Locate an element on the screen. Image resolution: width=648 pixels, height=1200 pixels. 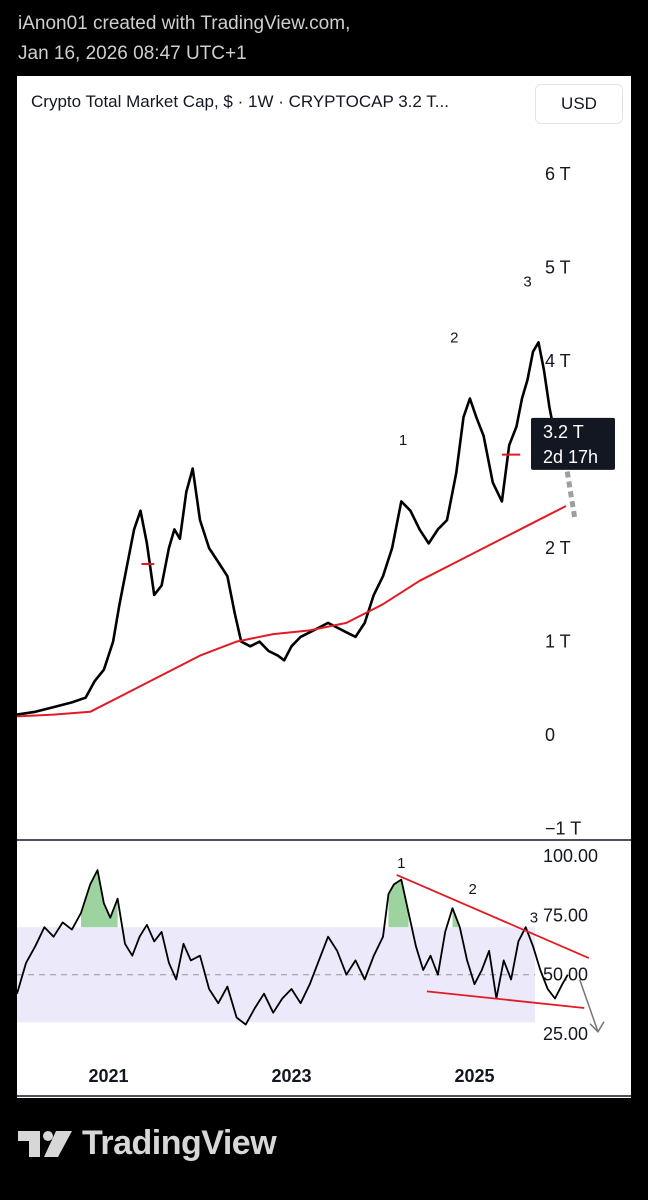
price-axis-tick-label: −1 T is located at coordinates (563, 829).